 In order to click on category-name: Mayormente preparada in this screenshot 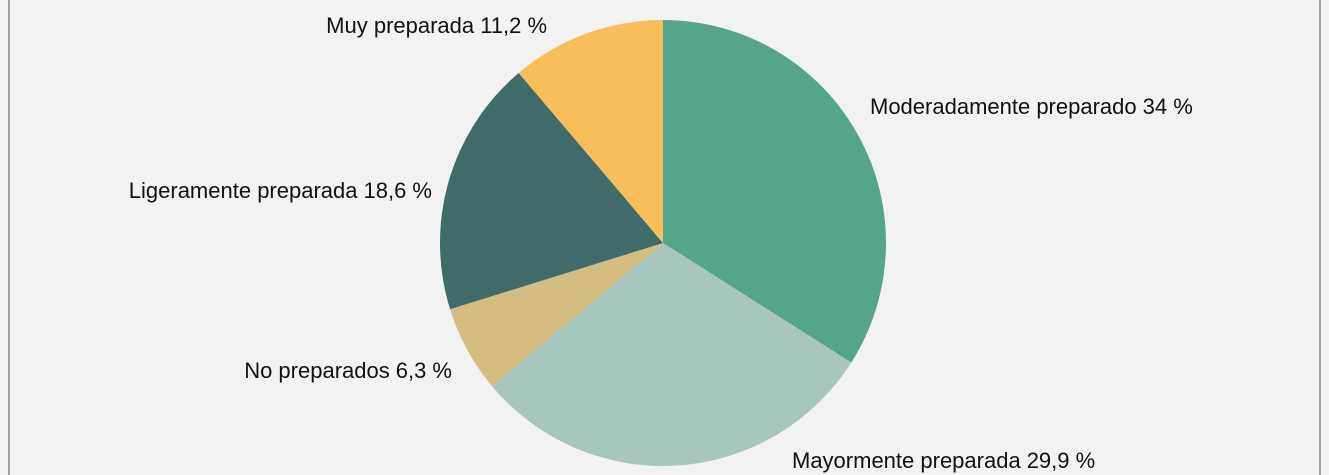, I will do `click(906, 460)`.